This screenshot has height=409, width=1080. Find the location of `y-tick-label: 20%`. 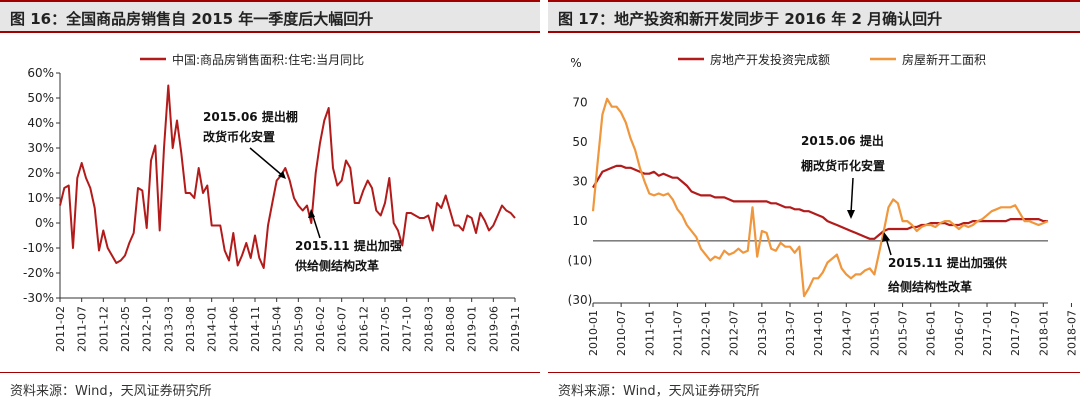

y-tick-label: 20% is located at coordinates (40, 173).